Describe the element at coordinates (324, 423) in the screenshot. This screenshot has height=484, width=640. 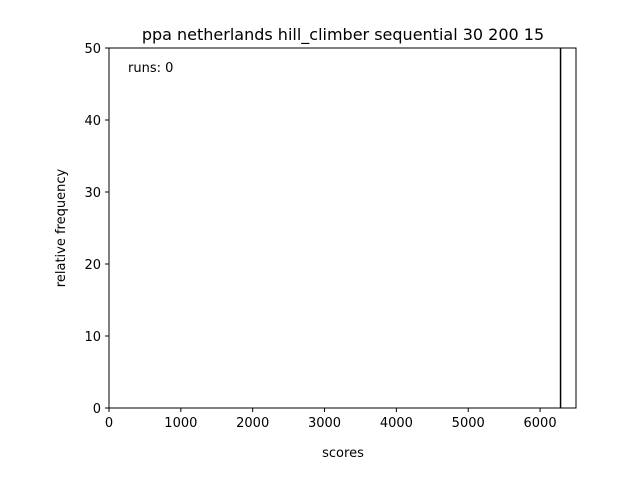
I see `x-tick-label-3: 3000` at that location.